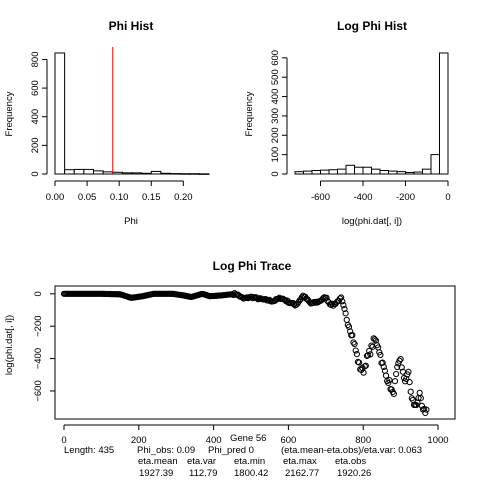 The height and width of the screenshot is (480, 480). What do you see at coordinates (35, 60) in the screenshot?
I see `phi-hist-y-tick-label: 800` at bounding box center [35, 60].